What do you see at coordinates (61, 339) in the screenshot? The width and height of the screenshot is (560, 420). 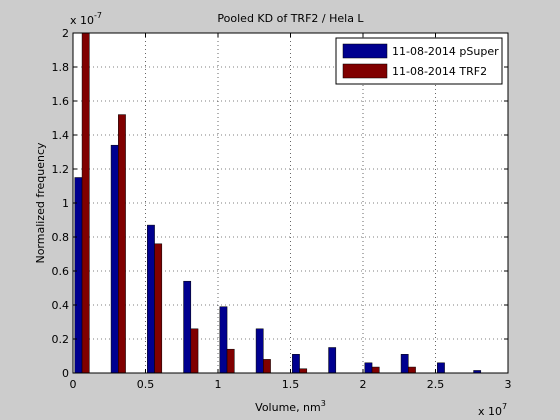 I see `y-tick-label: 0.2` at bounding box center [61, 339].